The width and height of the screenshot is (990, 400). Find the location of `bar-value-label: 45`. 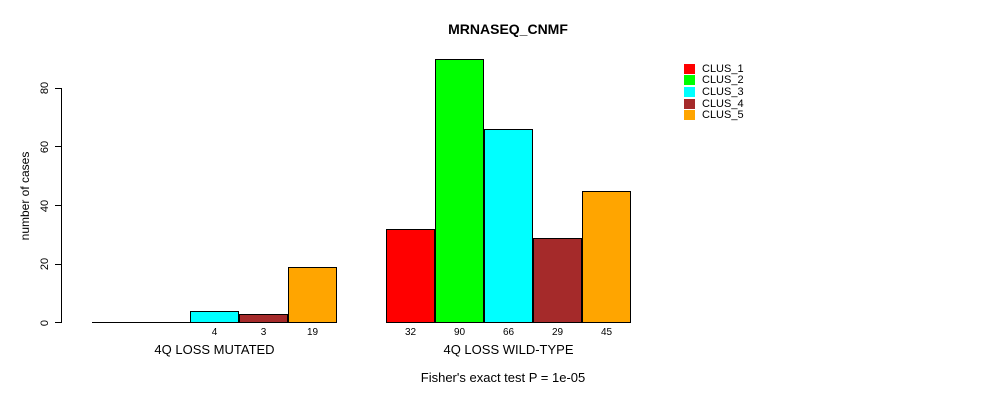

bar-value-label: 45 is located at coordinates (606, 332).